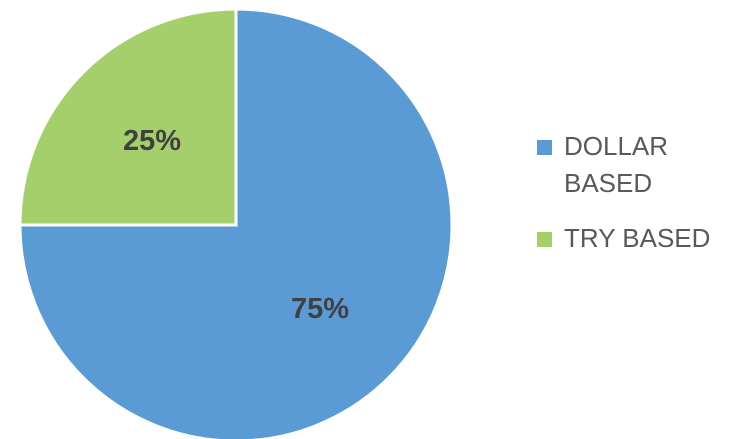 Image resolution: width=745 pixels, height=439 pixels. Describe the element at coordinates (152, 141) in the screenshot. I see `data-label-try-based: 25%` at that location.